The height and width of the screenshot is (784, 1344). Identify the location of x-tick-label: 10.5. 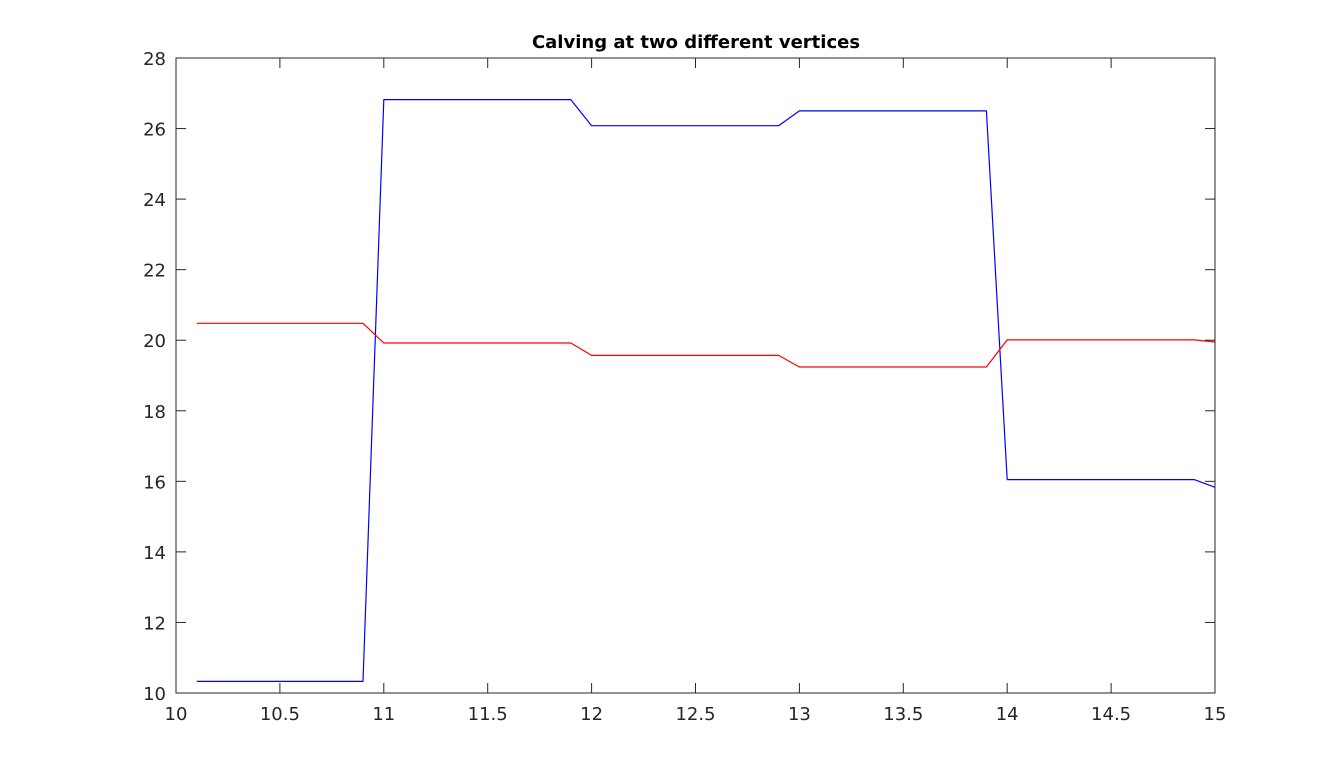
(280, 714).